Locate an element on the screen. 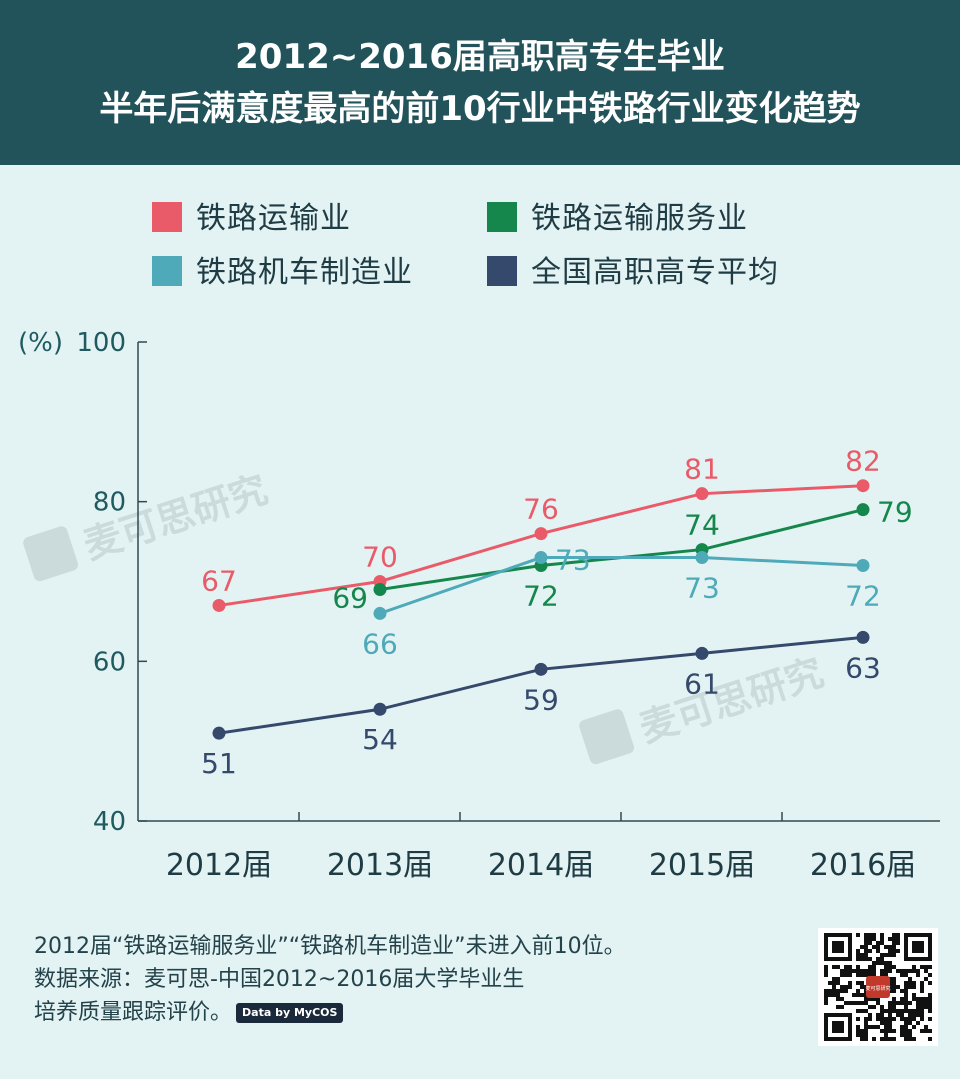 Image resolution: width=960 pixels, height=1079 pixels. qr-code: 麦可思研究 is located at coordinates (878, 987).